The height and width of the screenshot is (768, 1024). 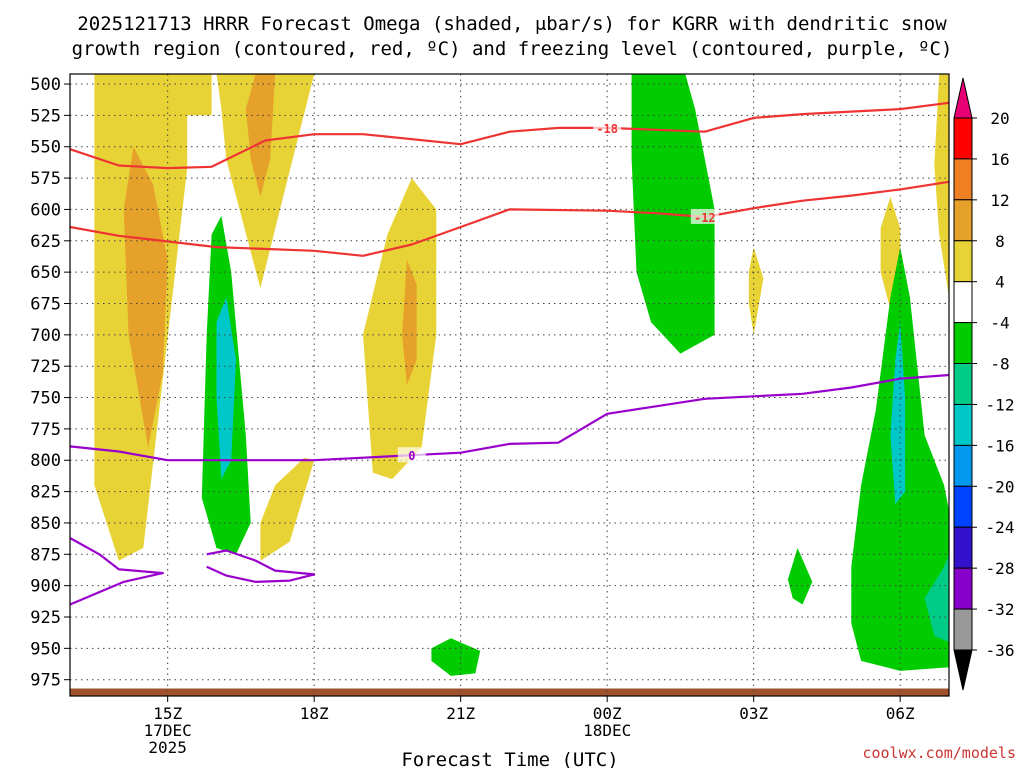 I want to click on y-tick-label: 900, so click(x=45, y=587).